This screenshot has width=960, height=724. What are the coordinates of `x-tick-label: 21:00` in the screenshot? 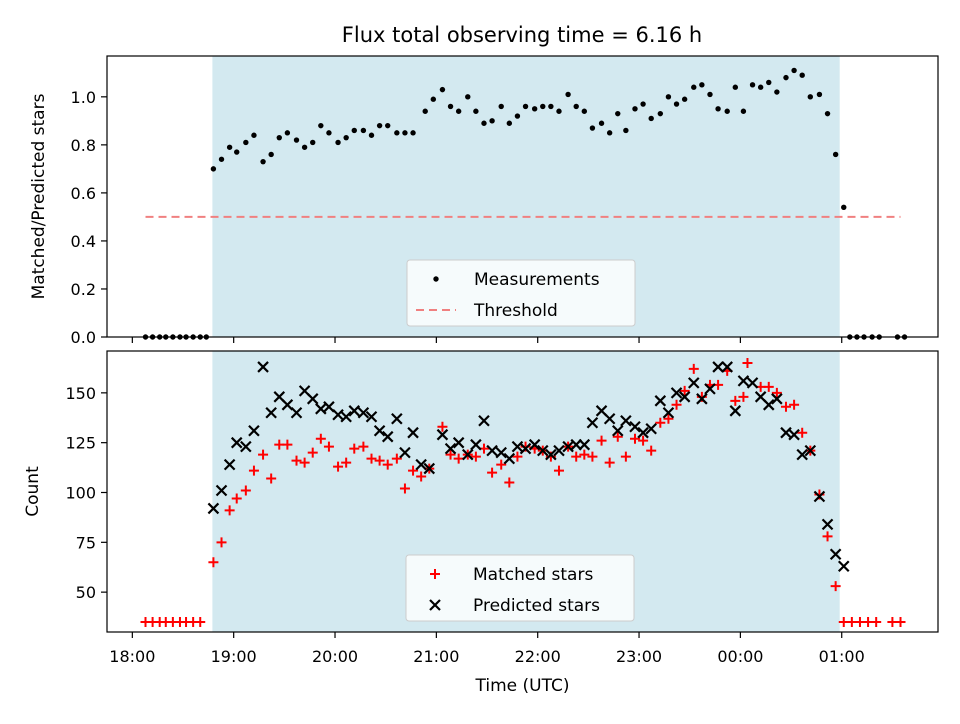 It's located at (436, 656).